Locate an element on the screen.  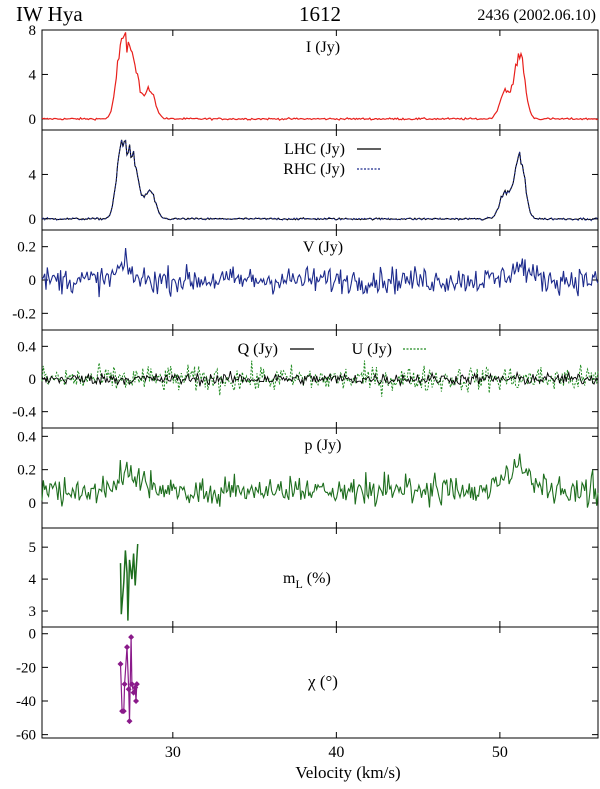
xtick-label: 50 is located at coordinates (500, 752).